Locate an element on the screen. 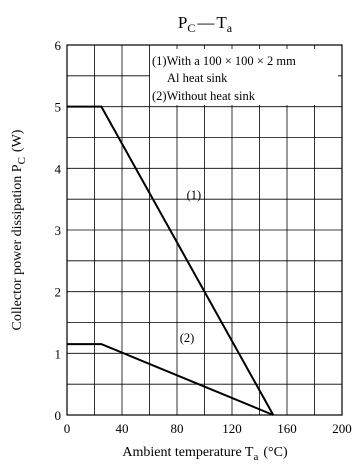 The width and height of the screenshot is (353, 468). legend-line-3: (2)Without heat sink is located at coordinates (204, 96).